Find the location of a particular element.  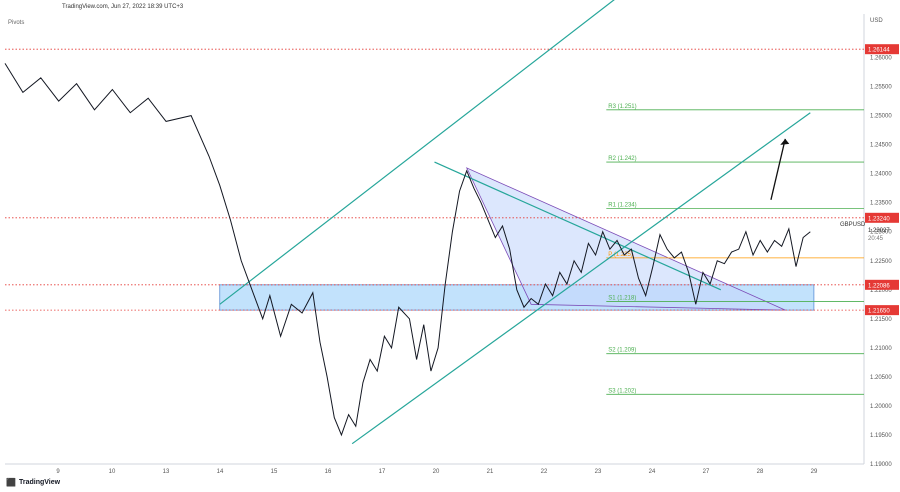

y-tick-label-9: 1.21500 is located at coordinates (881, 320).